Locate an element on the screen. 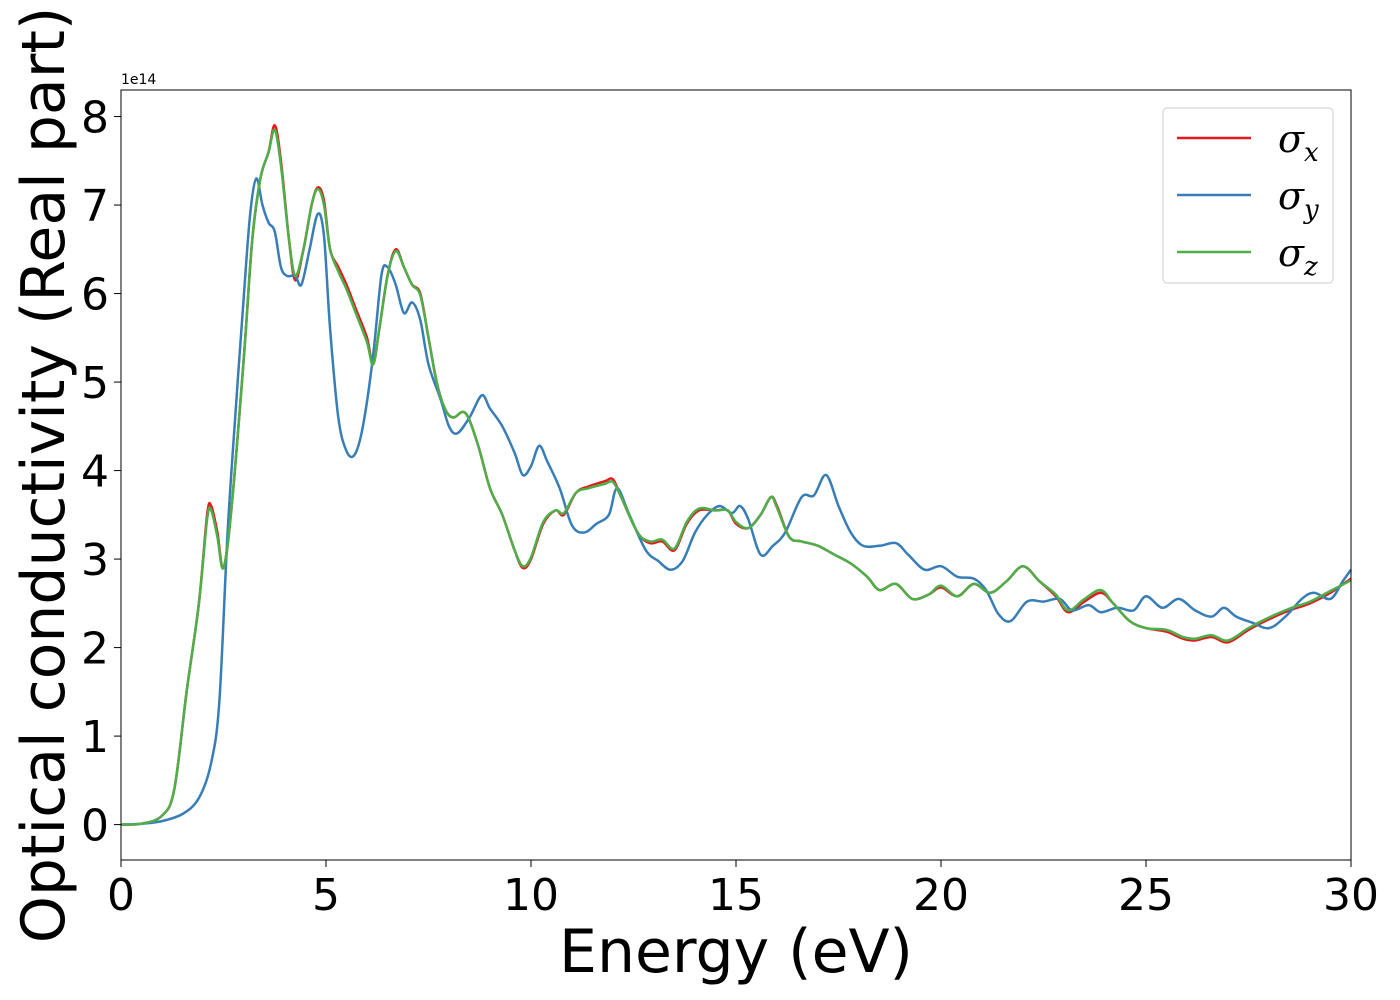 The height and width of the screenshot is (1000, 1400). legend-label-z: σz is located at coordinates (1298, 256).